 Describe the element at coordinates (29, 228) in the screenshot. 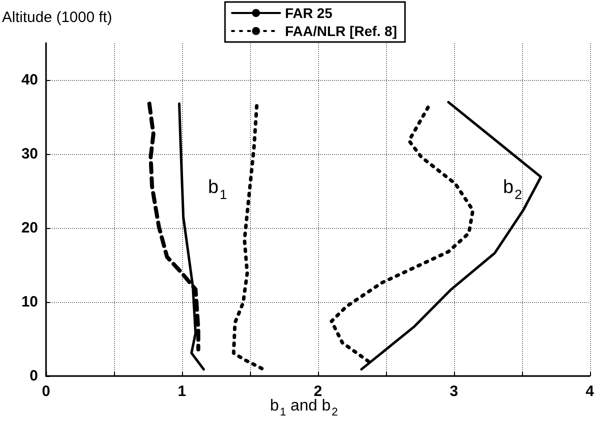

I see `y-tick-label: 20` at that location.